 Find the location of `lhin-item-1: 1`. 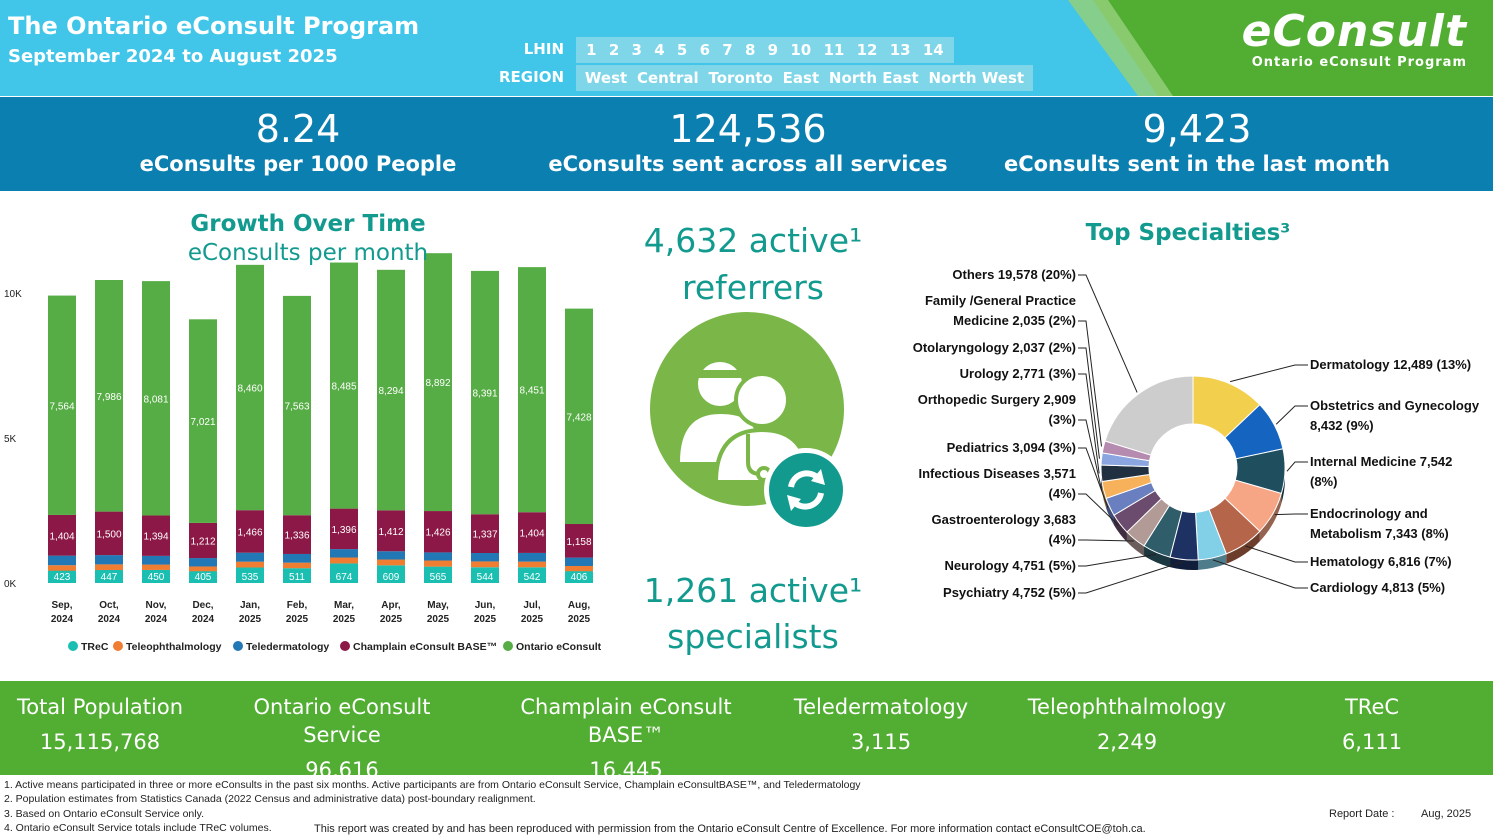

lhin-item-1: 1 is located at coordinates (591, 50).